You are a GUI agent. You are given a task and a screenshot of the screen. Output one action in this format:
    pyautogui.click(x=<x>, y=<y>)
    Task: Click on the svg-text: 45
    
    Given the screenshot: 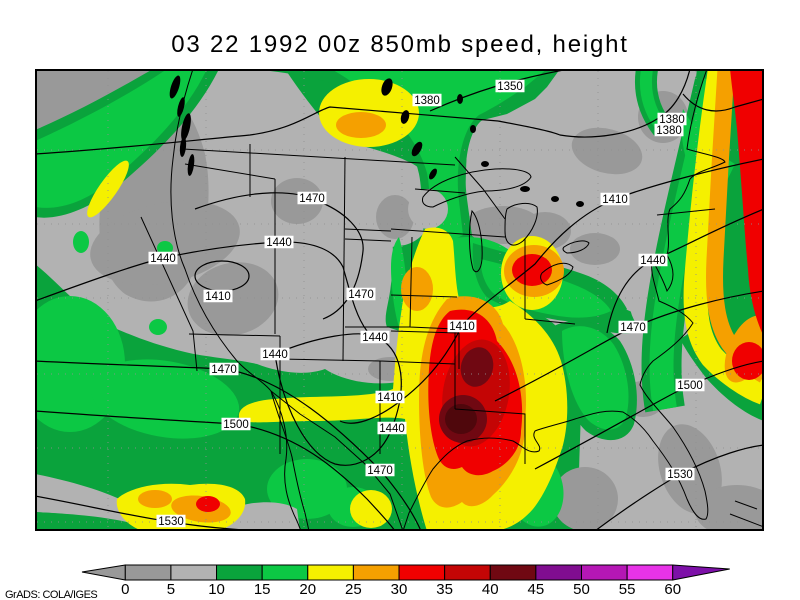 What is the action you would take?
    pyautogui.click(x=536, y=589)
    